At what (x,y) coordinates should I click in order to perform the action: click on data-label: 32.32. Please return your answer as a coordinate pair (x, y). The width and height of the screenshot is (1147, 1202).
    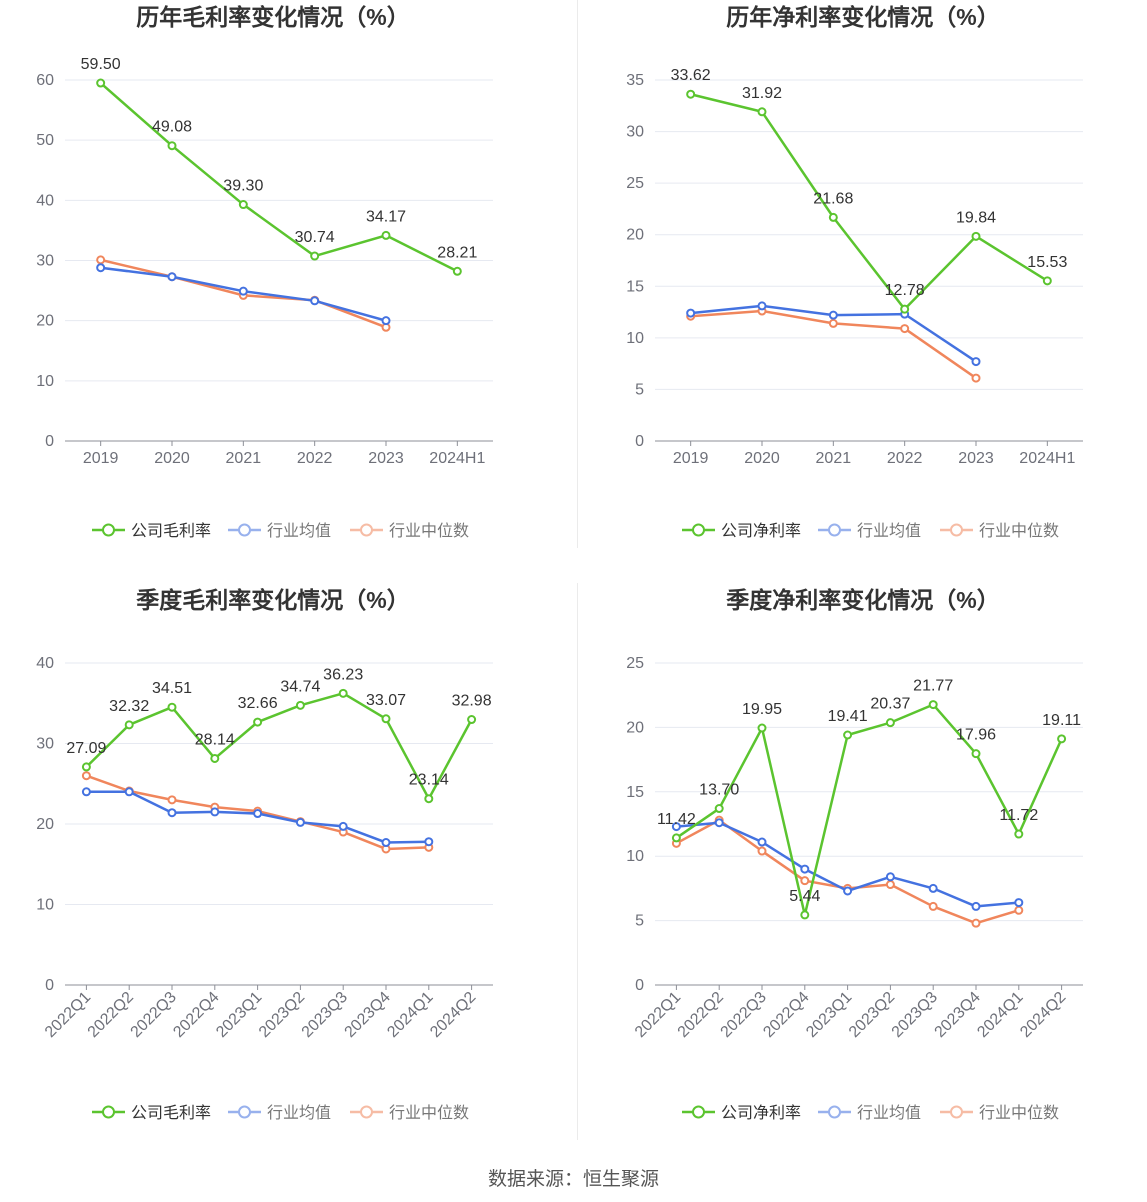
    Looking at the image, I should click on (129, 706).